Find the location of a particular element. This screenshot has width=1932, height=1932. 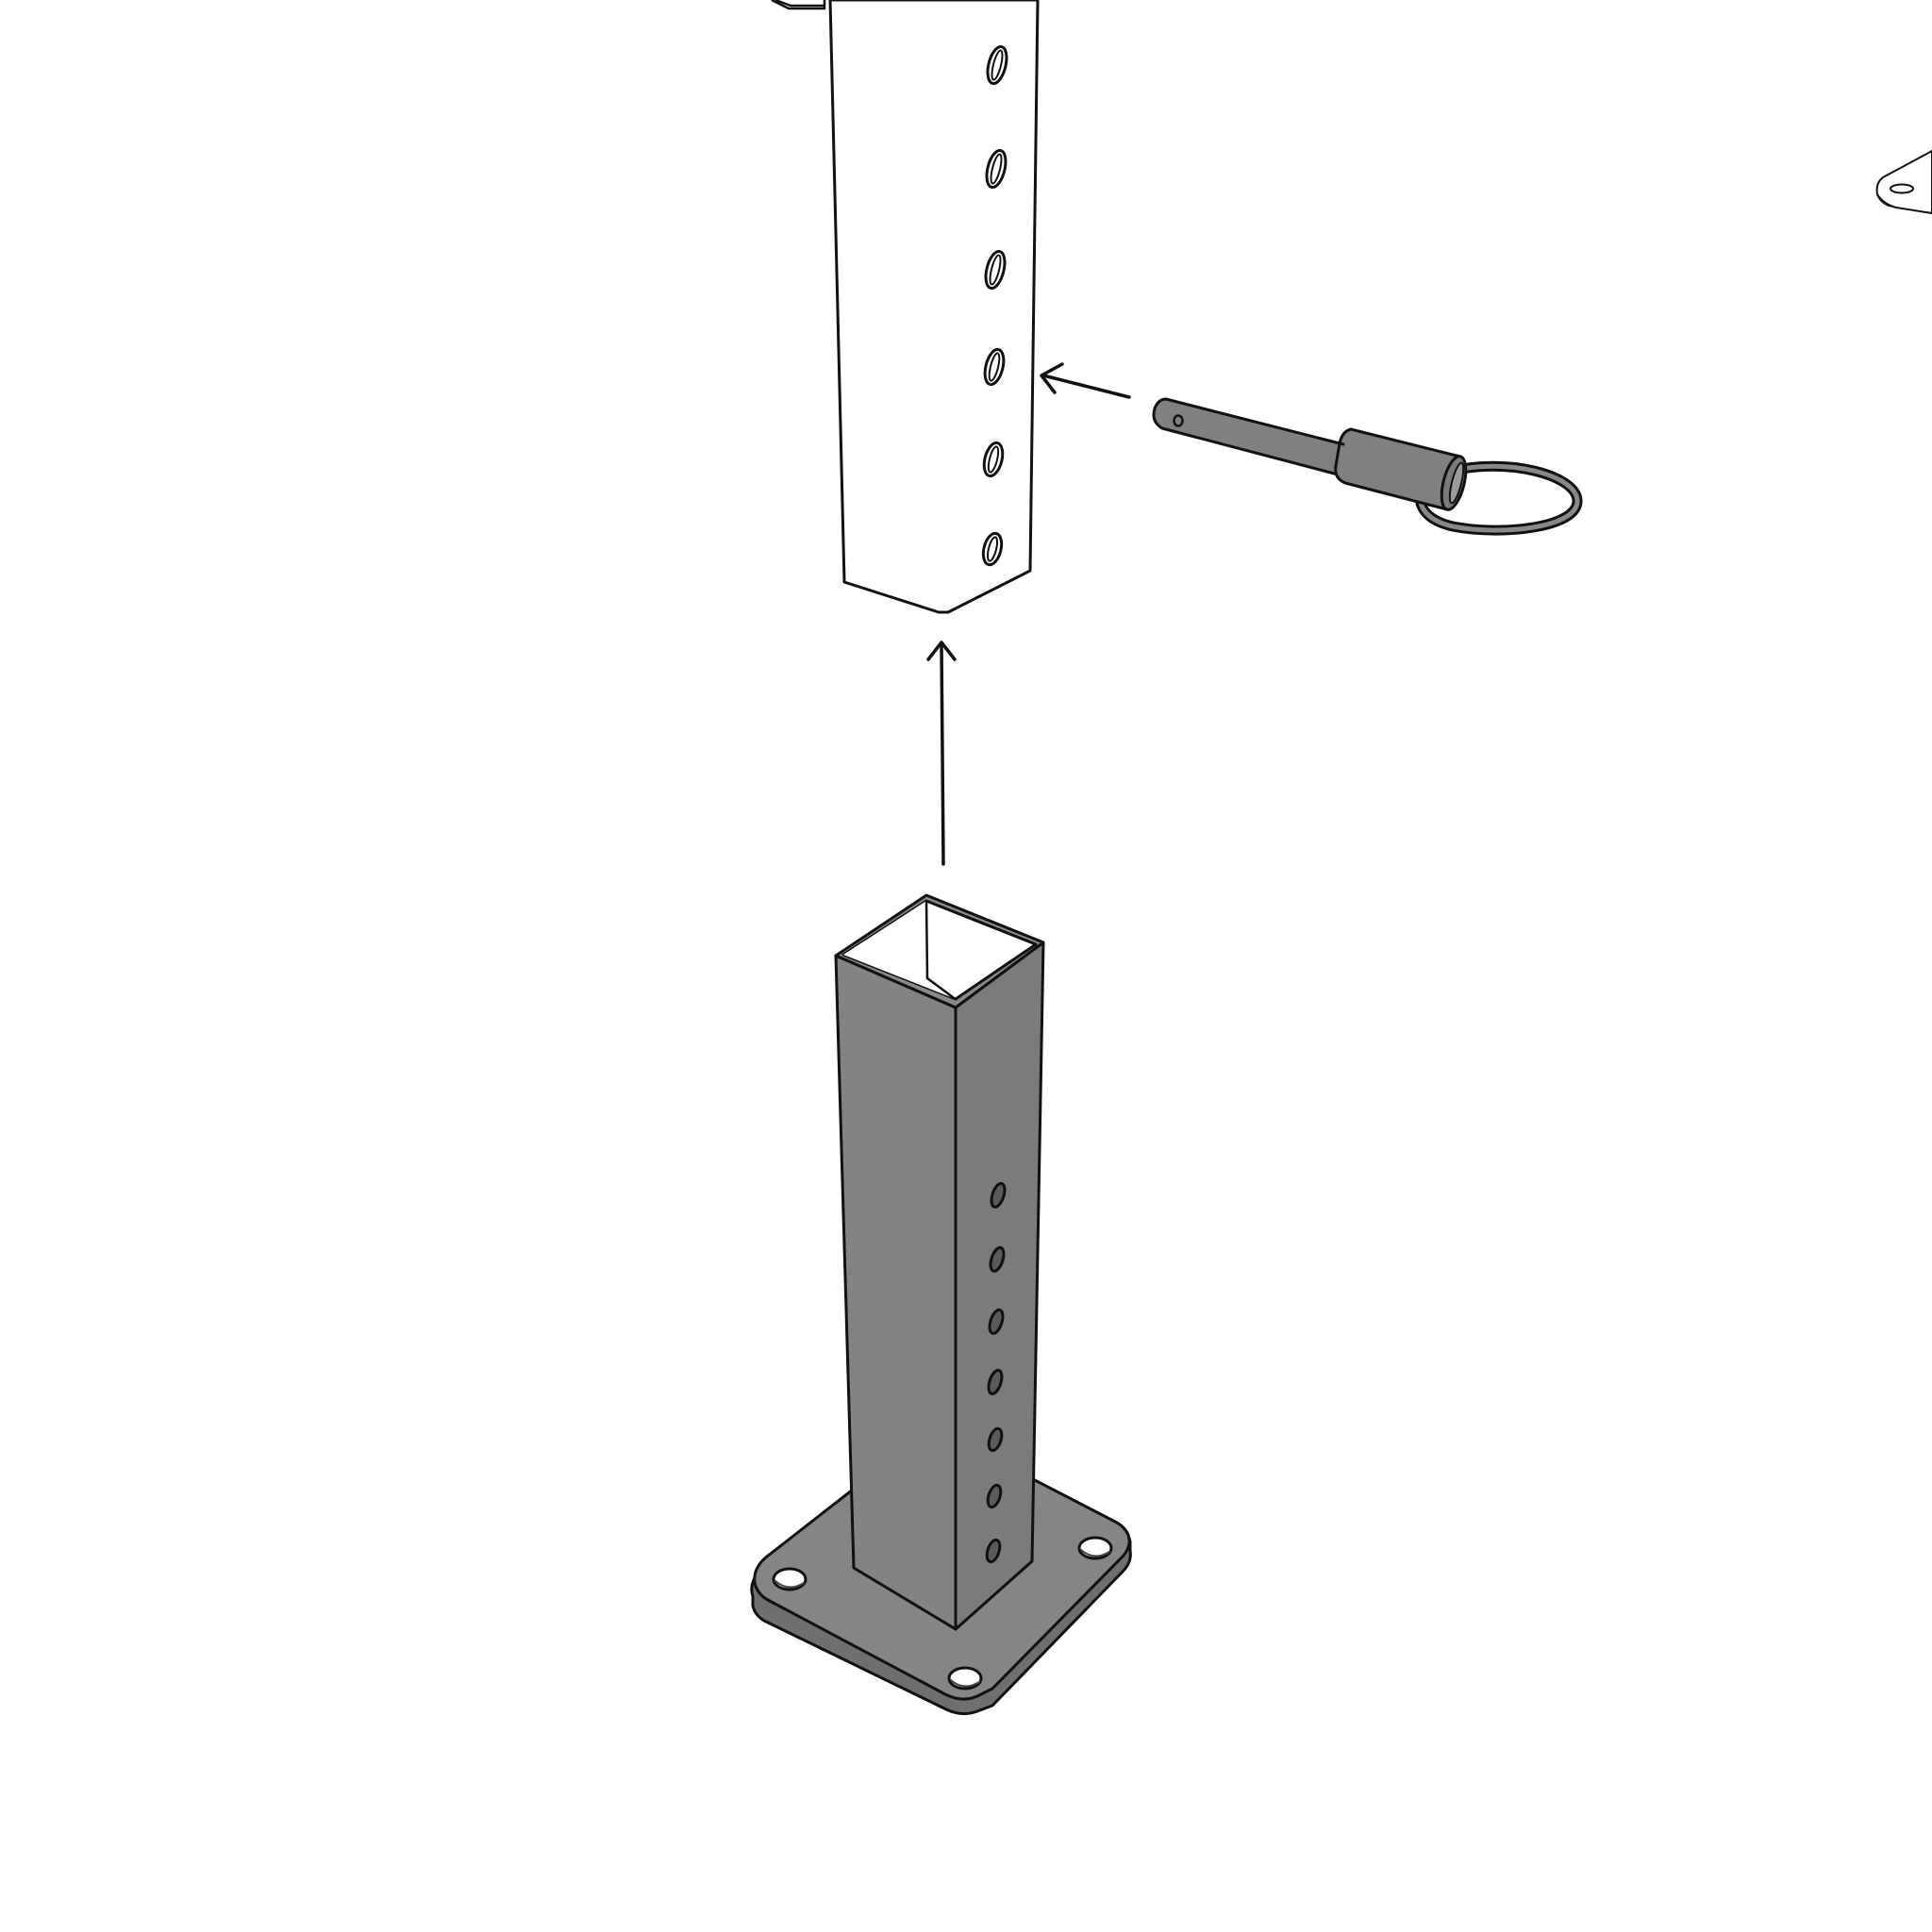

lock-pin is located at coordinates (1368, 467).